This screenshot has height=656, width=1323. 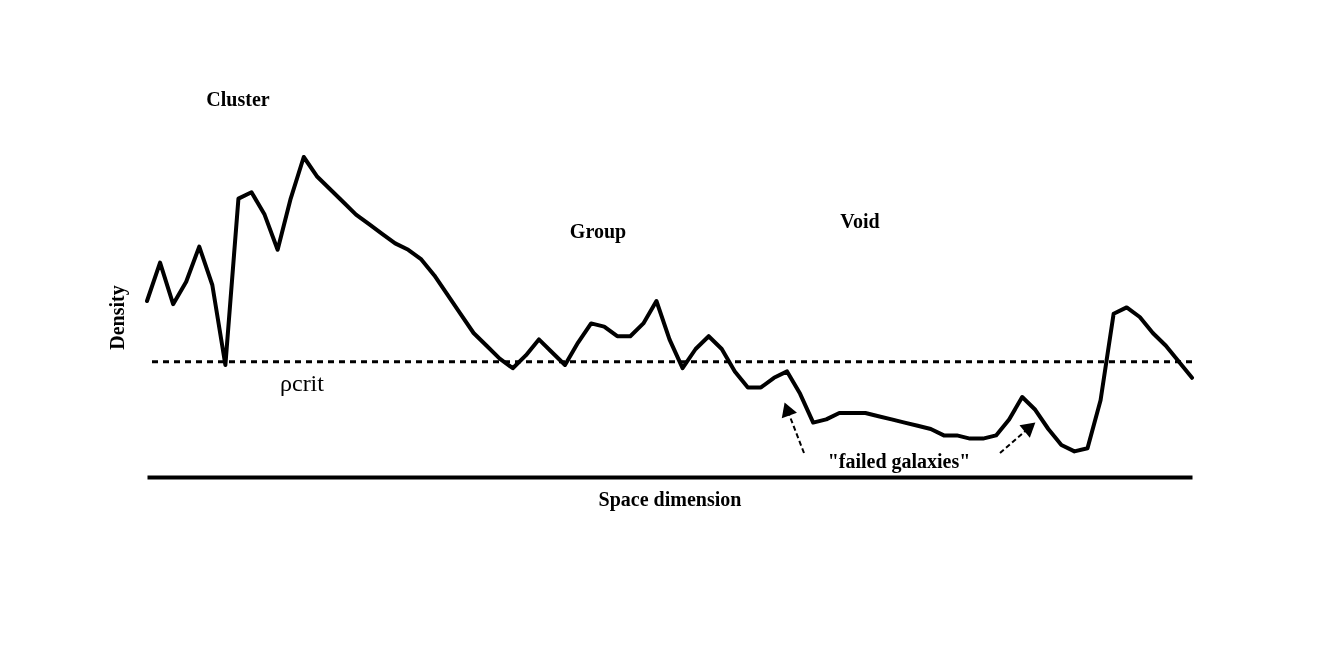 I want to click on annotation: Group, so click(x=598, y=231).